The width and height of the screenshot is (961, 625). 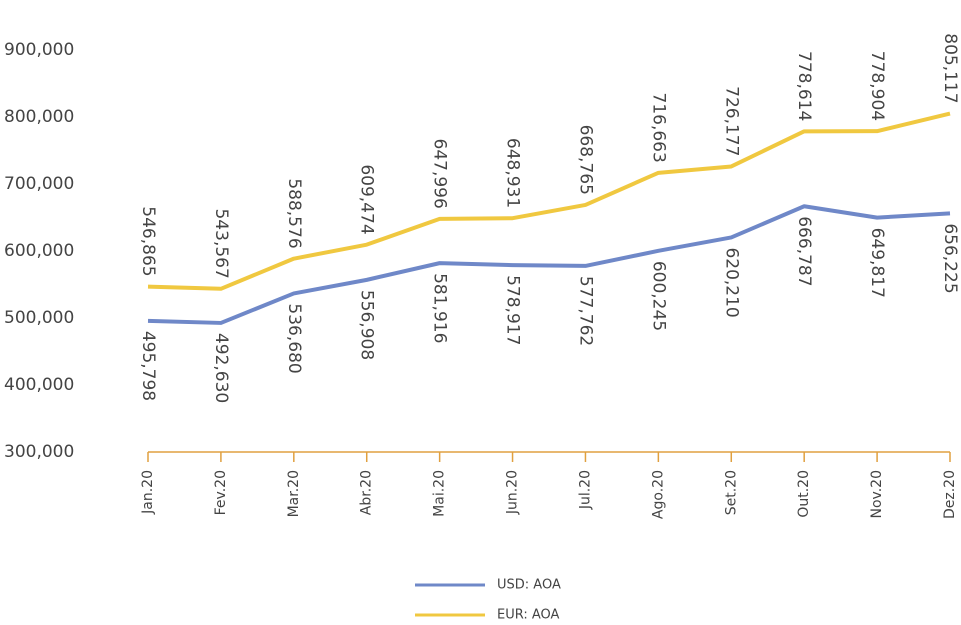 I want to click on legend-label: EUR: AOA, so click(x=528, y=615).